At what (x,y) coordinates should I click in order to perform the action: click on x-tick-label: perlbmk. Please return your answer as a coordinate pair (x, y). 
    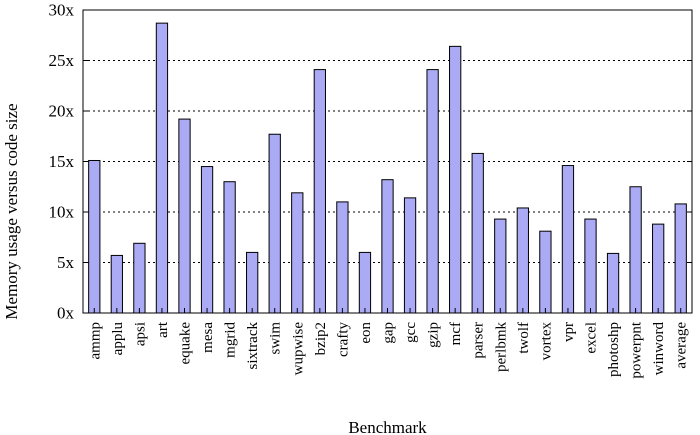
    Looking at the image, I should click on (501, 347).